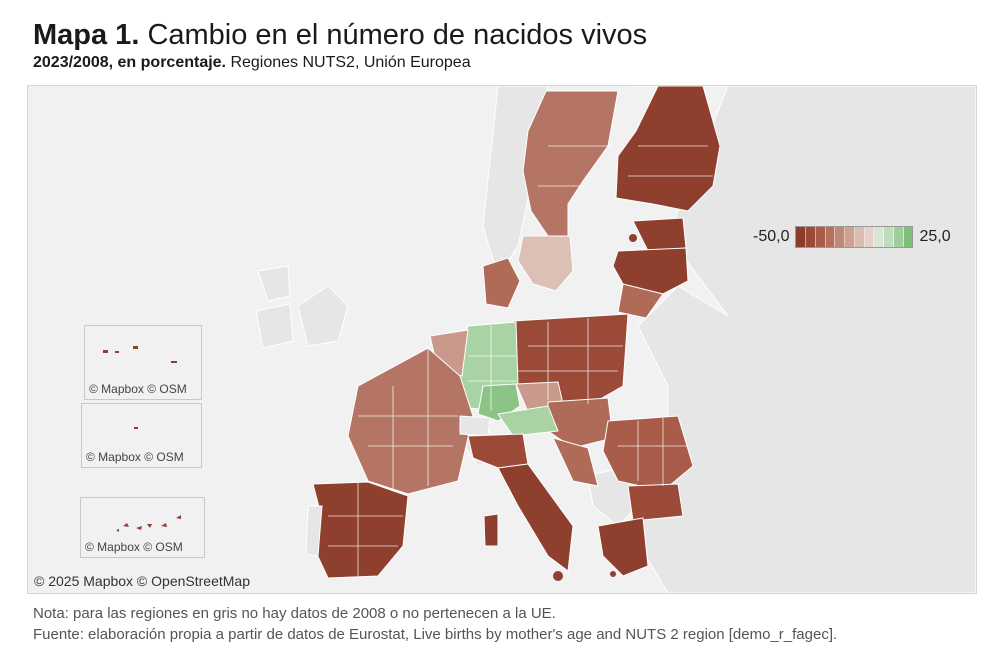  What do you see at coordinates (640, 301) in the screenshot?
I see `region-lithuania` at bounding box center [640, 301].